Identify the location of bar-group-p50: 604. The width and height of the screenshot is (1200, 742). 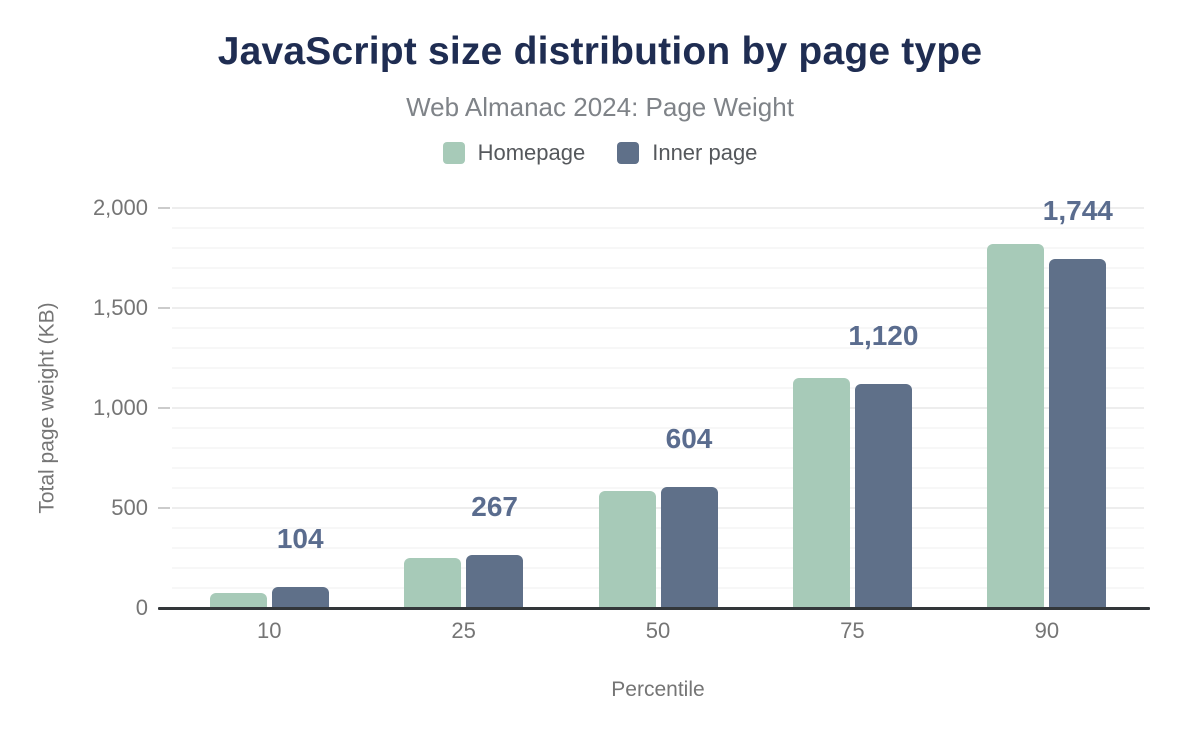
(658, 408).